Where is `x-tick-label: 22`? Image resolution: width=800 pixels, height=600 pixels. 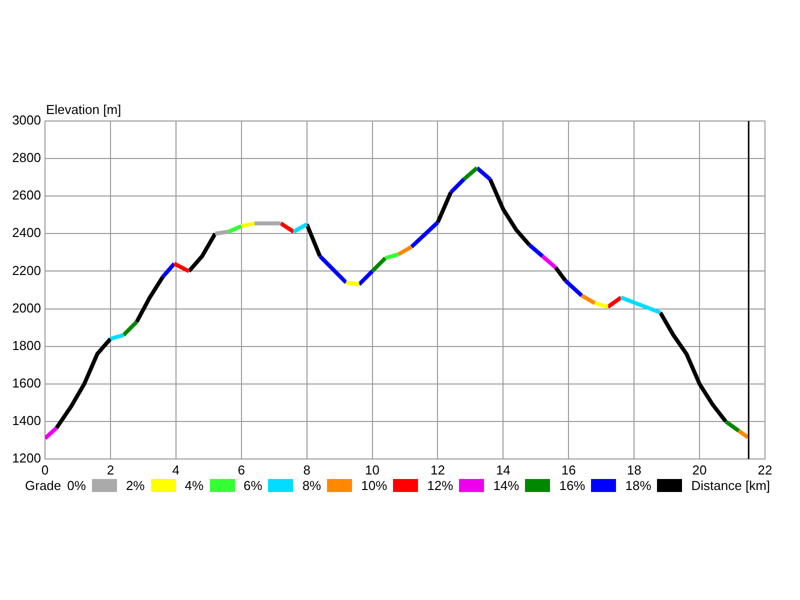
x-tick-label: 22 is located at coordinates (765, 470).